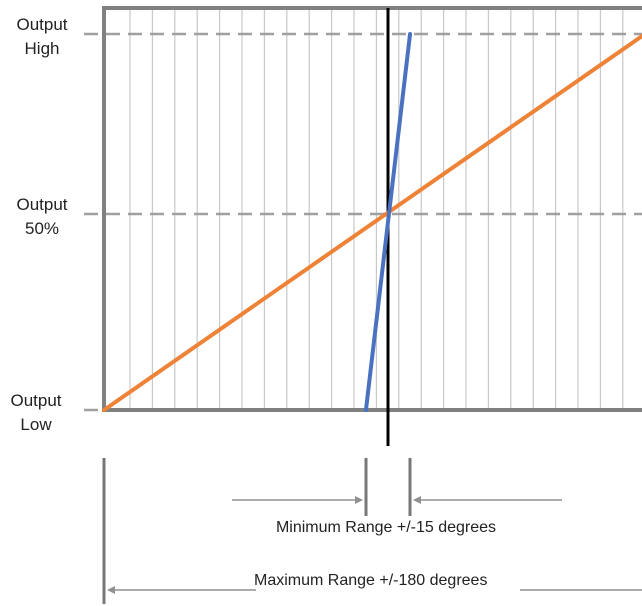 The height and width of the screenshot is (606, 642). Describe the element at coordinates (41, 24) in the screenshot. I see `y-label-high-line1: Output` at that location.